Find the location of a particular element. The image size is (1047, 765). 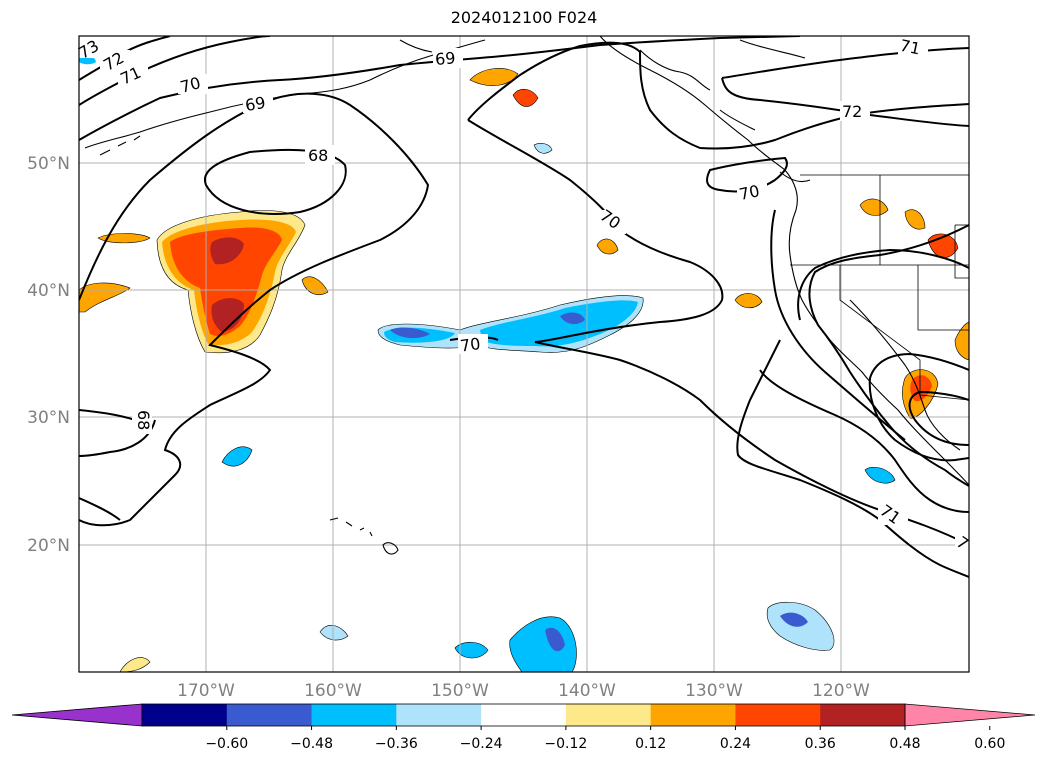

positive-anomaly-gulf1 is located at coordinates (494, 77).